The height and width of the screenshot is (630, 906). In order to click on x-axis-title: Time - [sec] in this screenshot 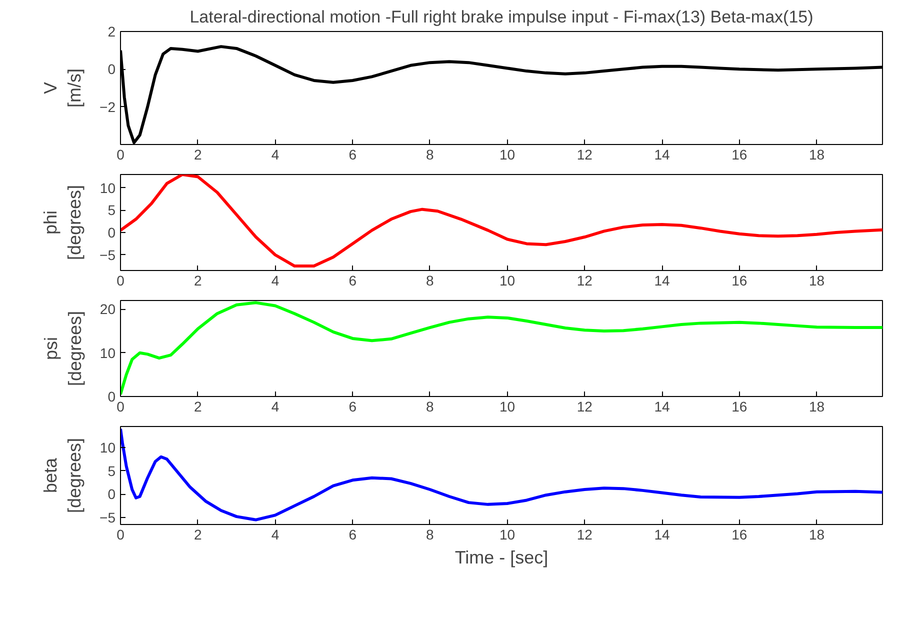, I will do `click(501, 558)`.